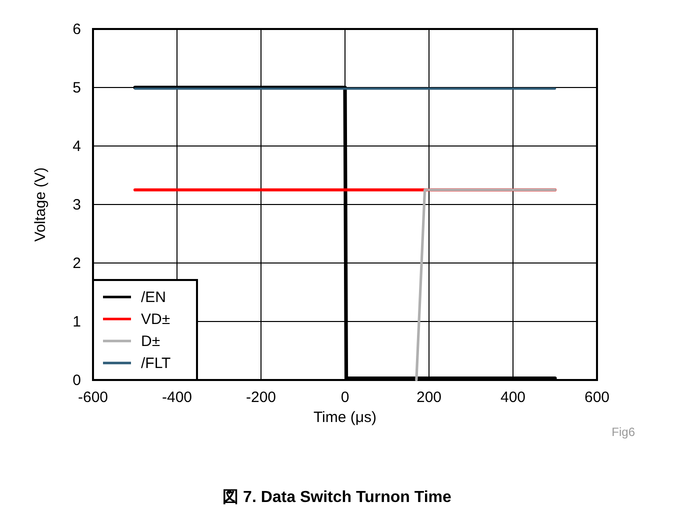 This screenshot has height=519, width=673. What do you see at coordinates (156, 363) in the screenshot?
I see `legend-label: /FLT` at bounding box center [156, 363].